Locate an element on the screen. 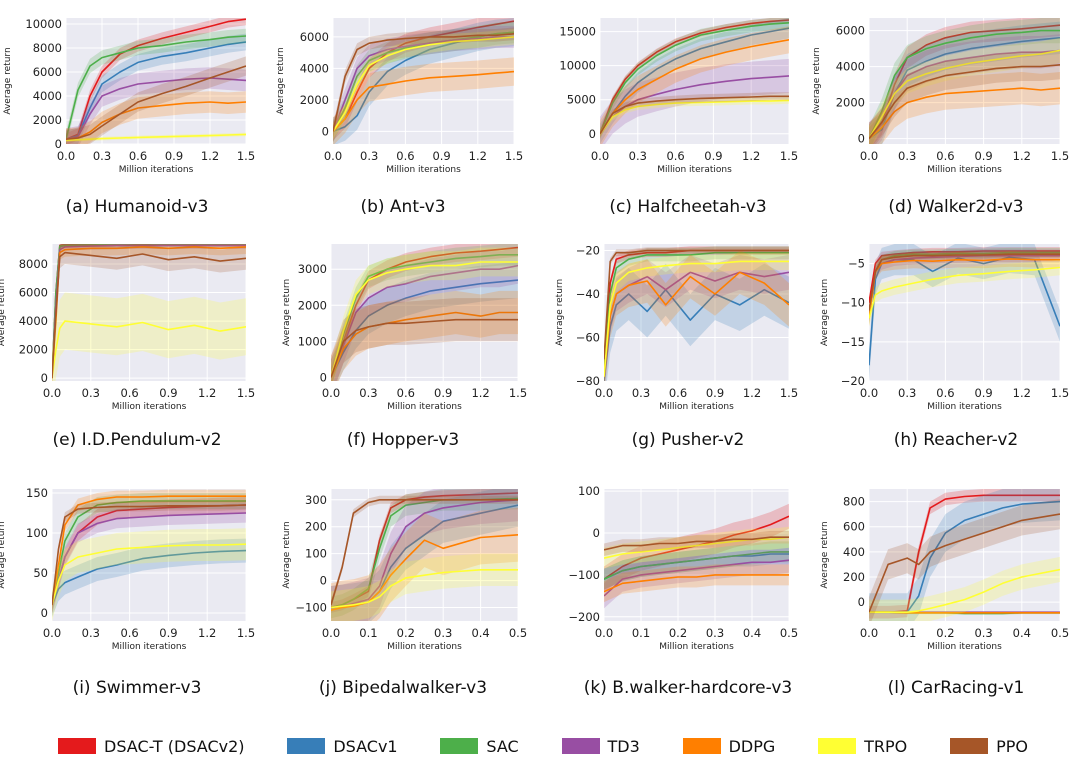  y-tick-label: 200 is located at coordinates (854, 577).